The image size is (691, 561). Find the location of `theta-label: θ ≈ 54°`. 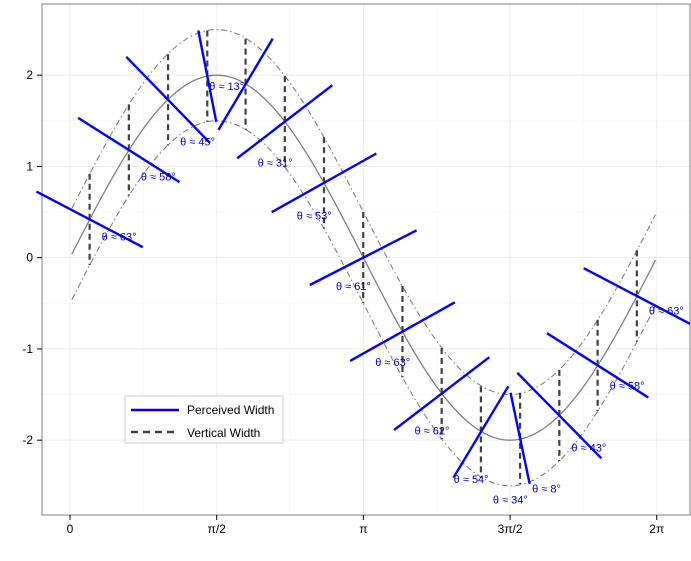

theta-label: θ ≈ 54° is located at coordinates (471, 480).